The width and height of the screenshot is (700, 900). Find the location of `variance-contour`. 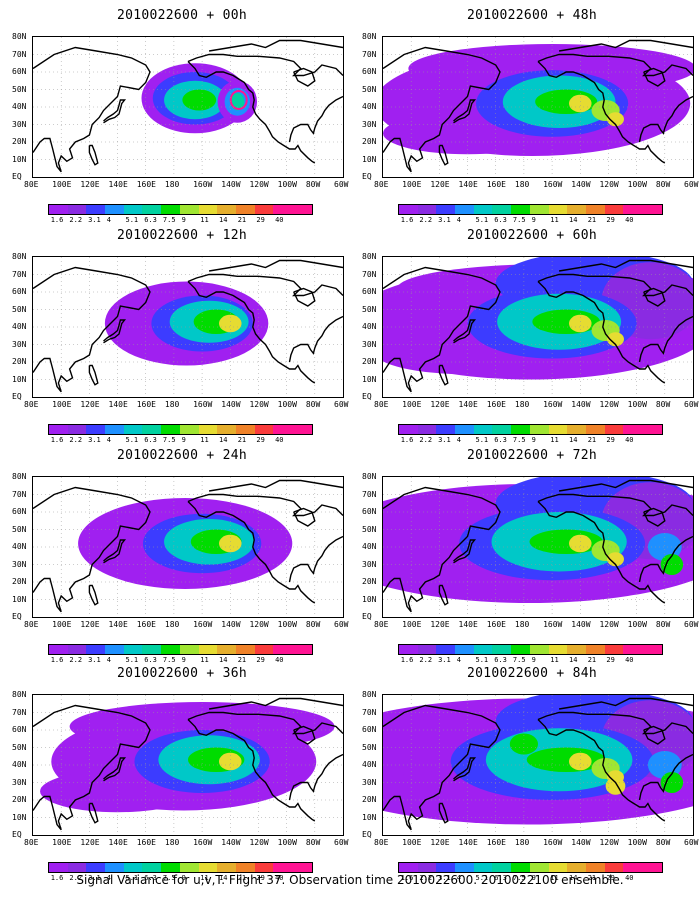

variance-contour is located at coordinates (580, 323).